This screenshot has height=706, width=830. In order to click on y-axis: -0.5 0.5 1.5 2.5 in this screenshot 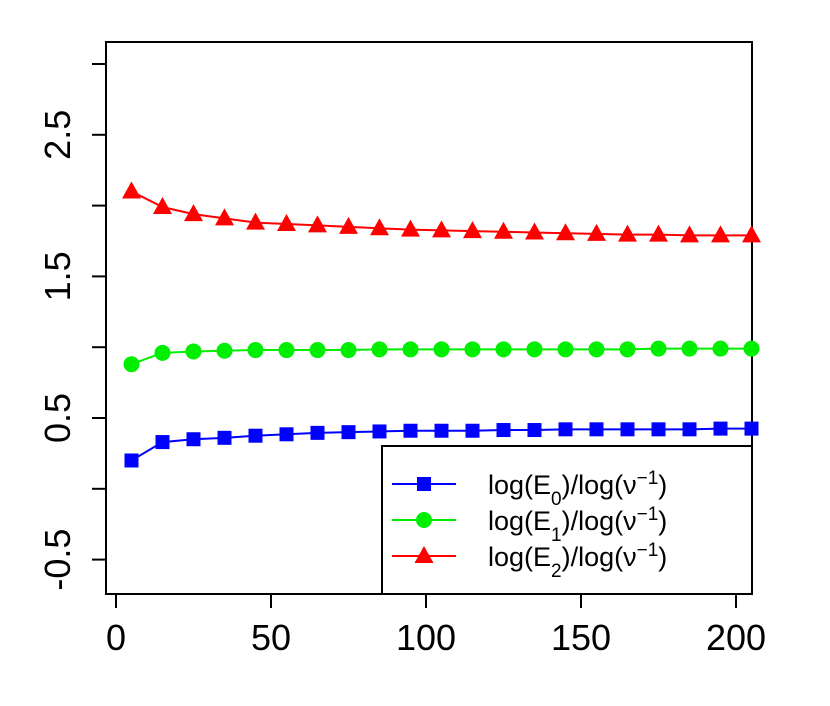, I will do `click(72, 327)`.